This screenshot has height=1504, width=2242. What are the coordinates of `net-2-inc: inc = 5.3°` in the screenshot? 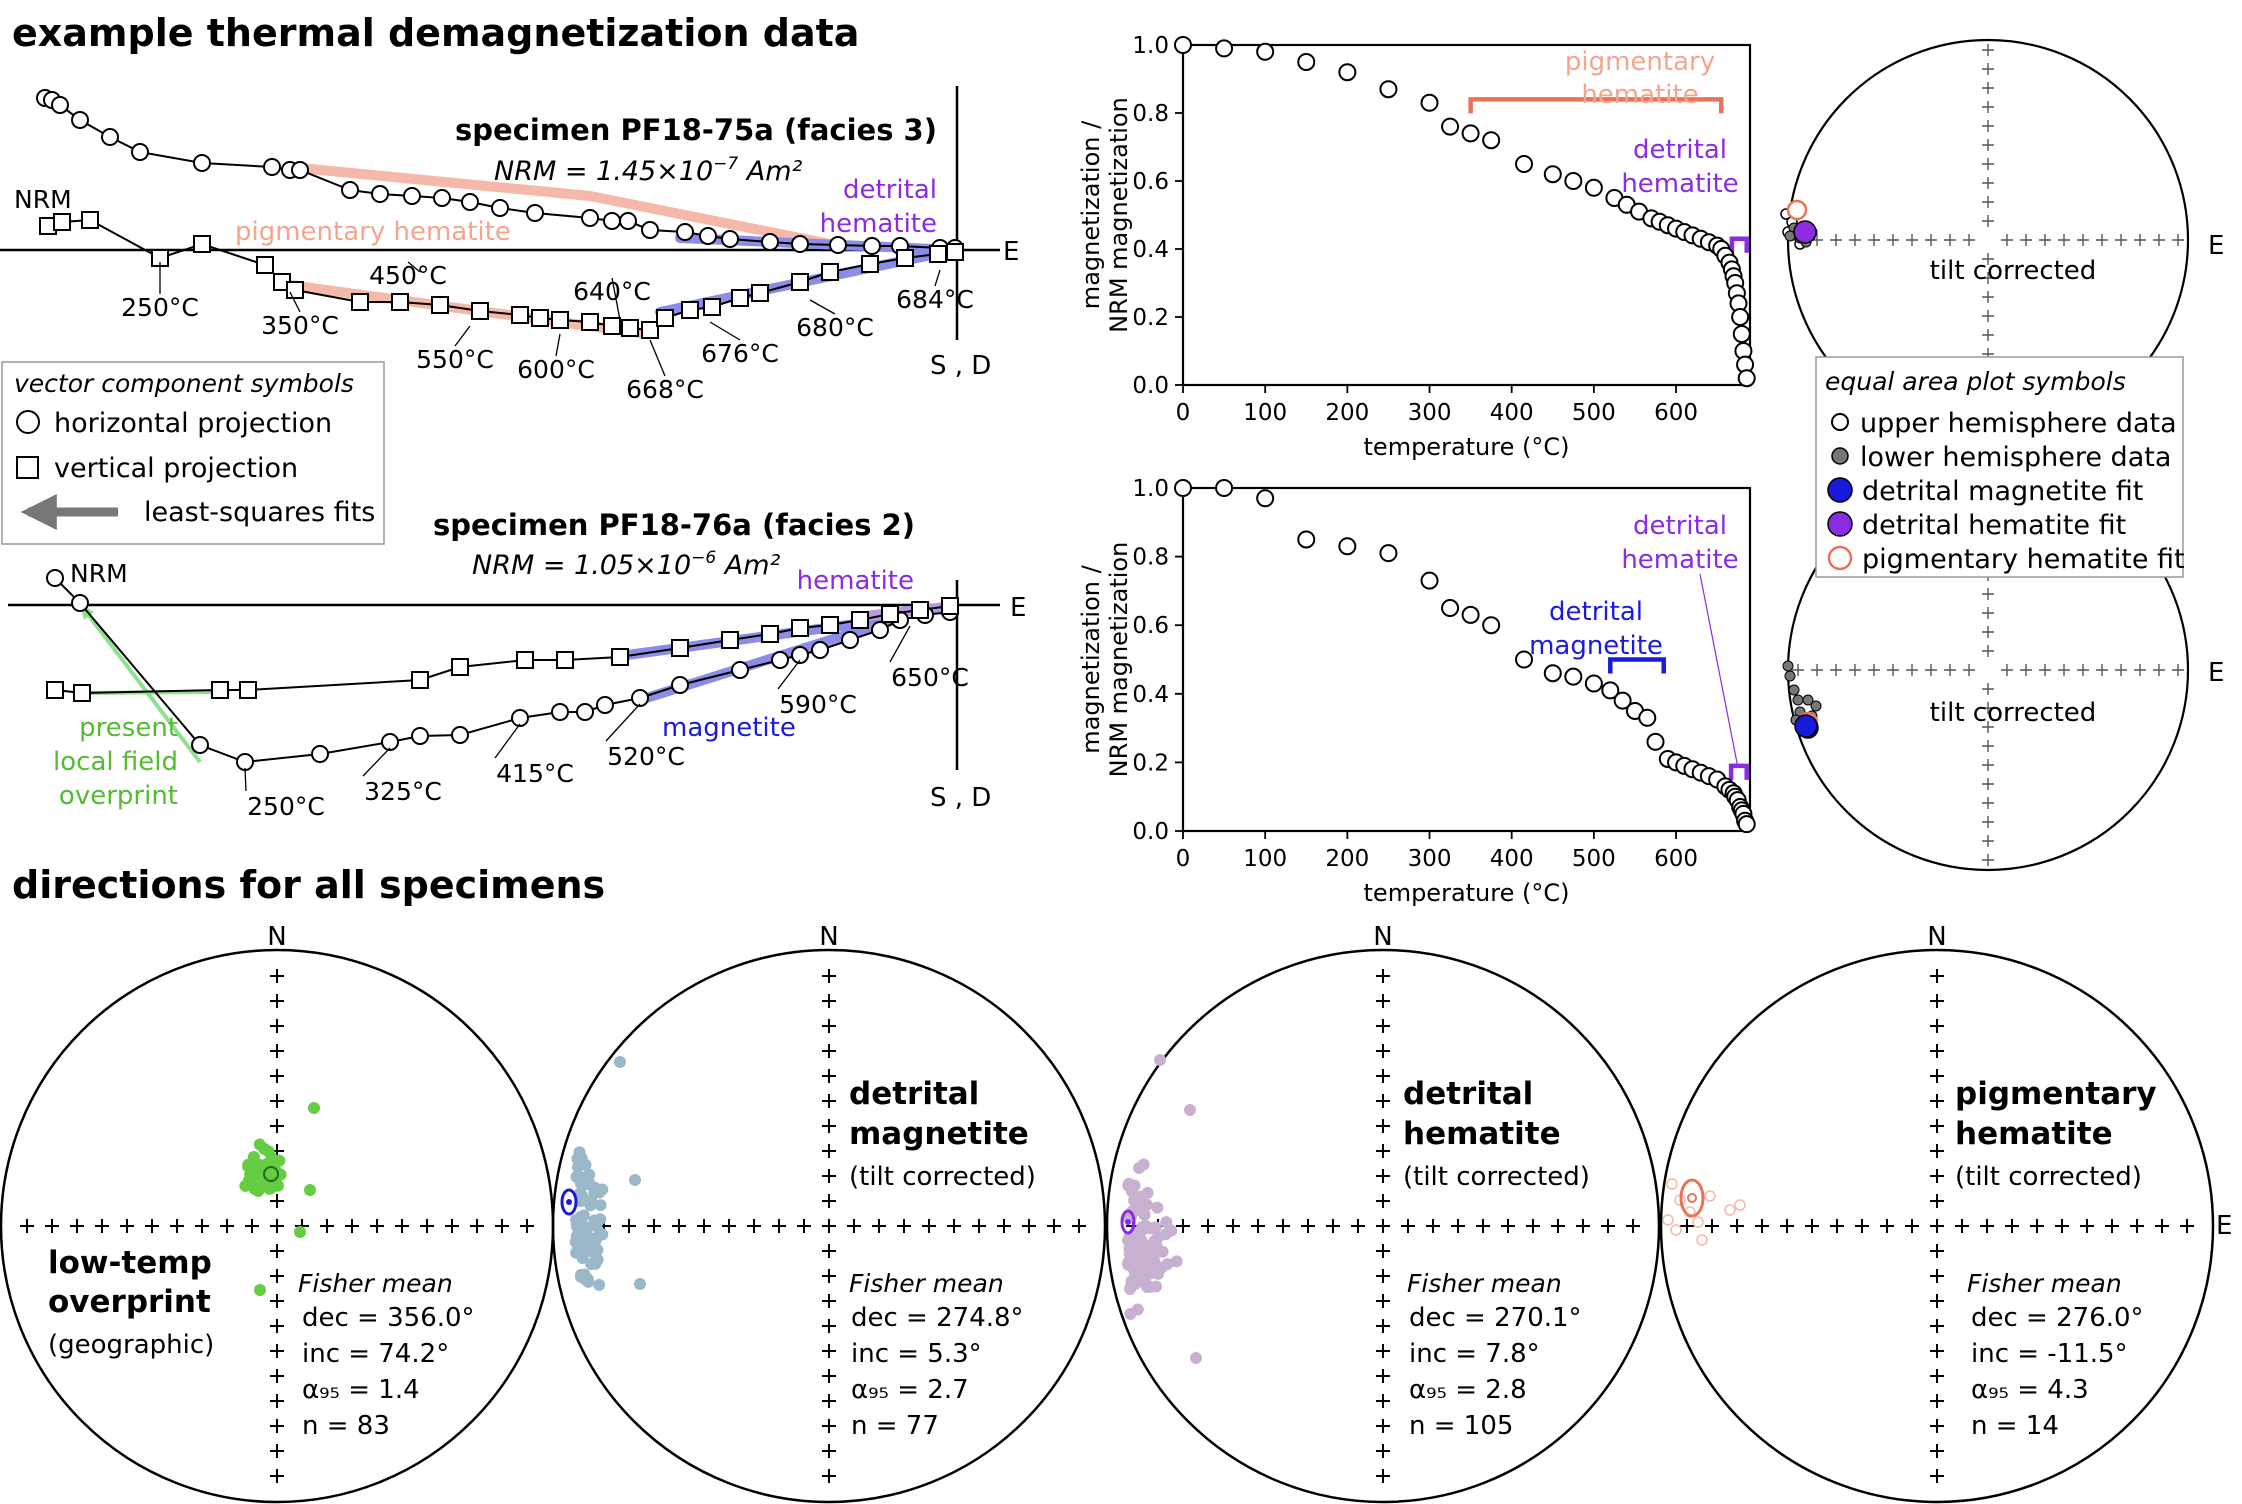 It's located at (916, 1354).